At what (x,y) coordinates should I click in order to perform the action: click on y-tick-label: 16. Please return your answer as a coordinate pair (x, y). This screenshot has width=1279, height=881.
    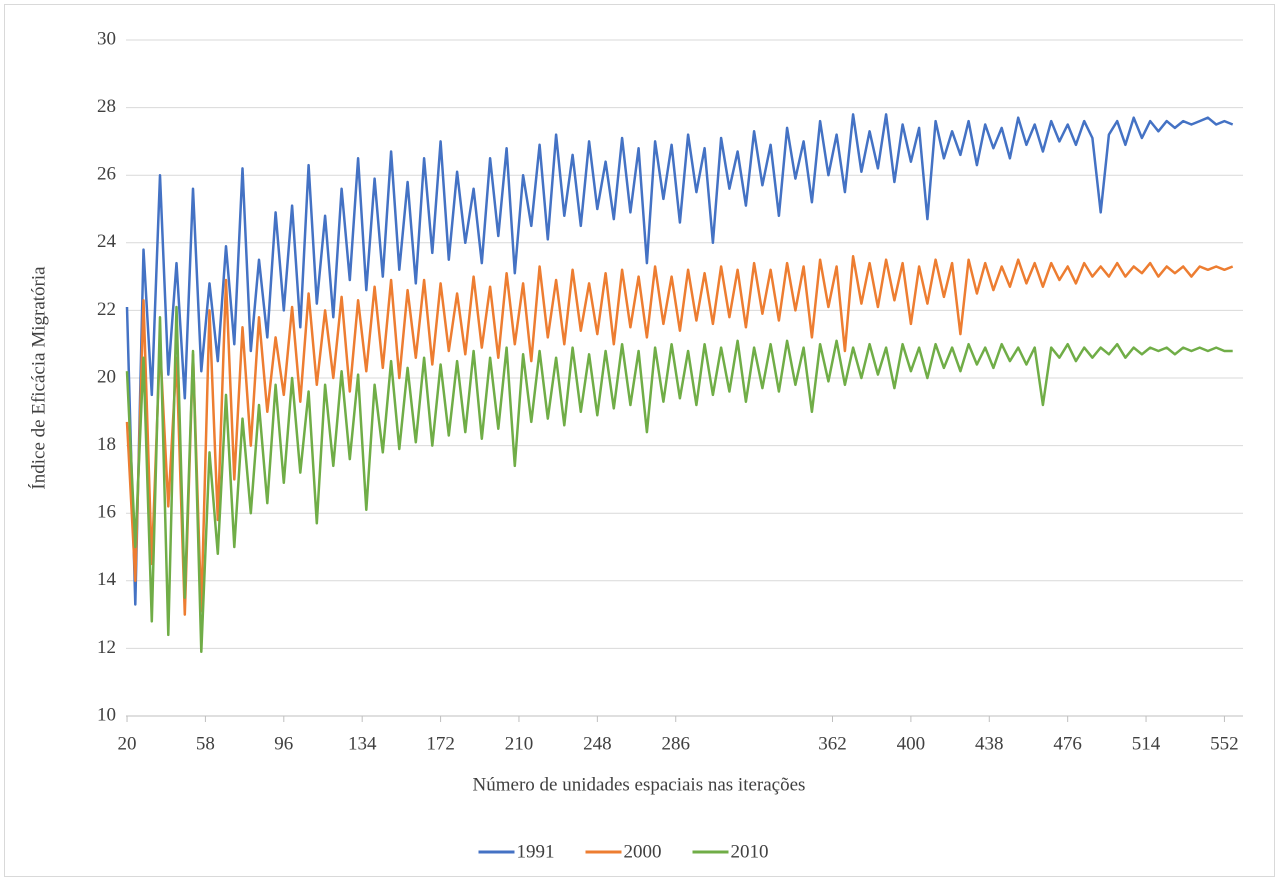
    Looking at the image, I should click on (106, 512).